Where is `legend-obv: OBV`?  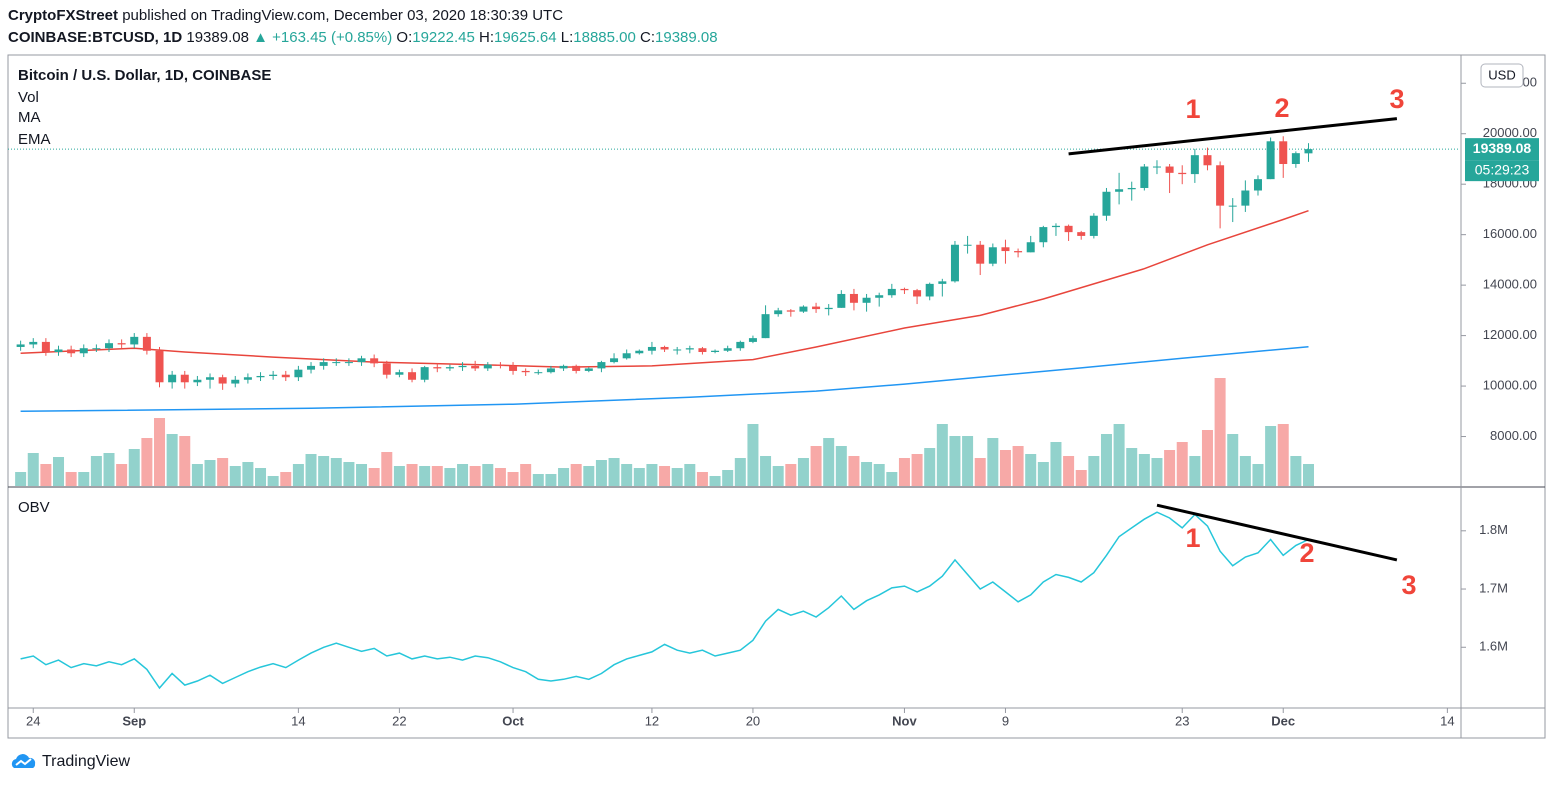
legend-obv: OBV is located at coordinates (34, 507).